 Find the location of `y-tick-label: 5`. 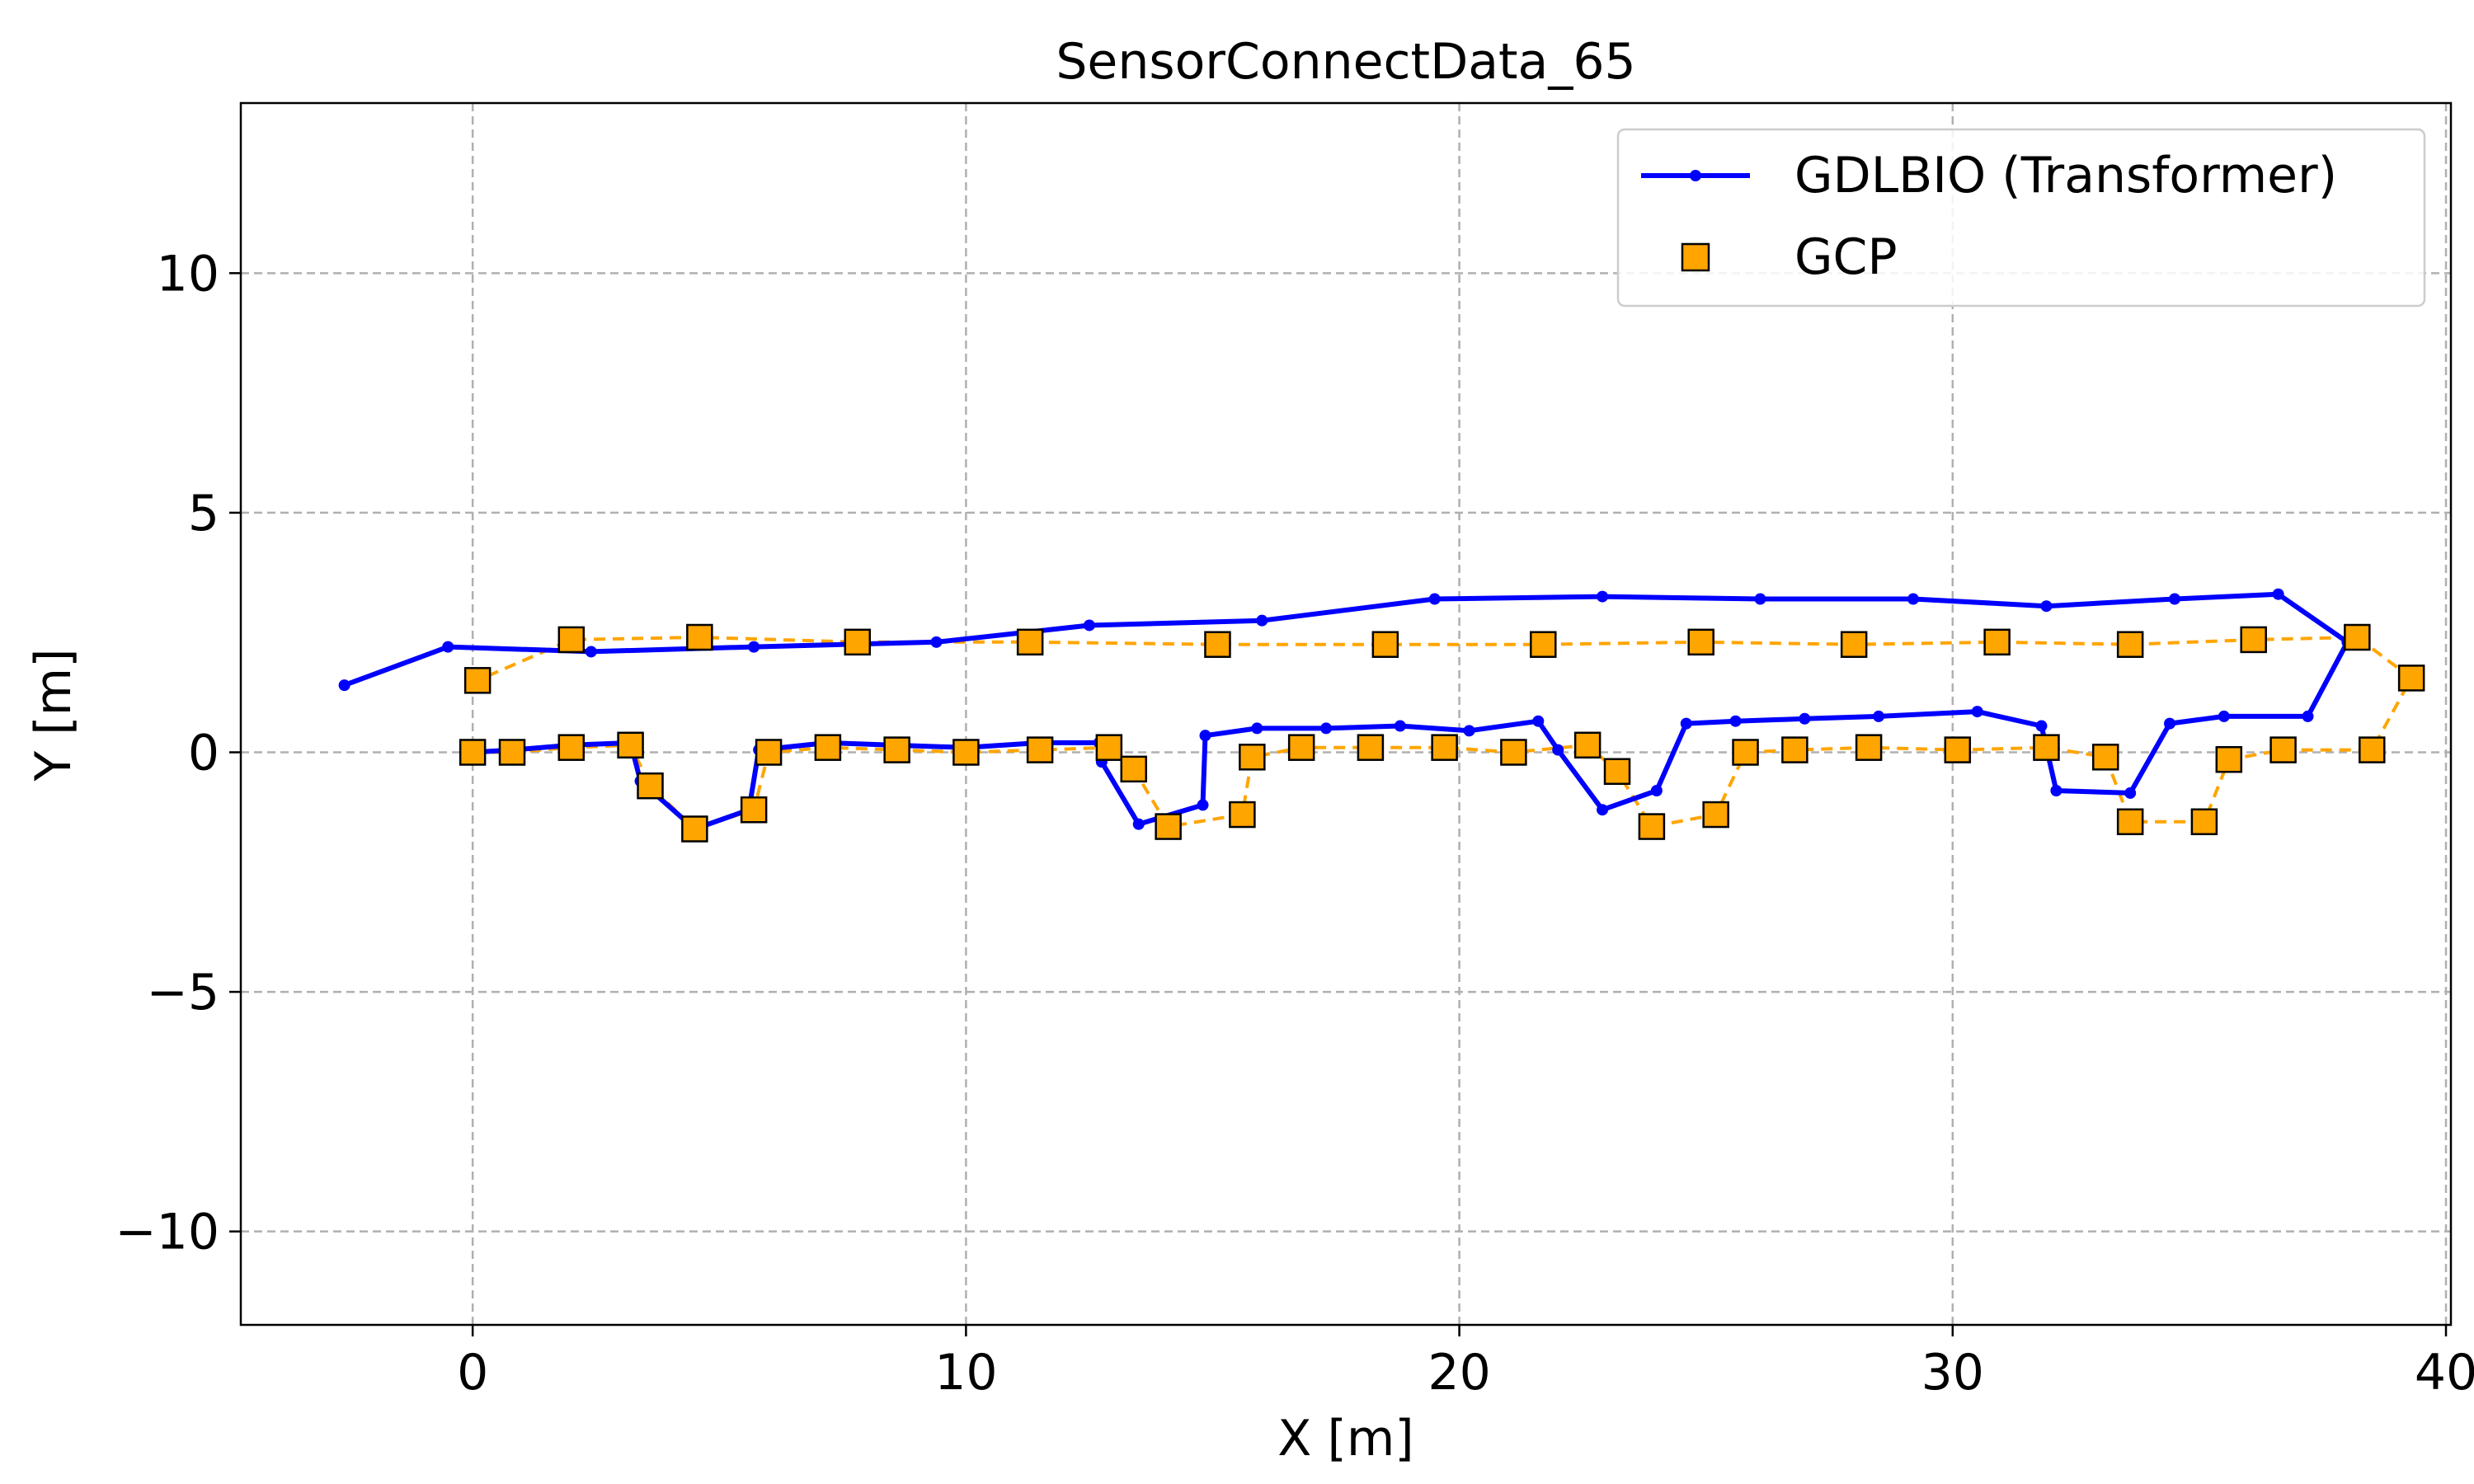

y-tick-label: 5 is located at coordinates (203, 513).